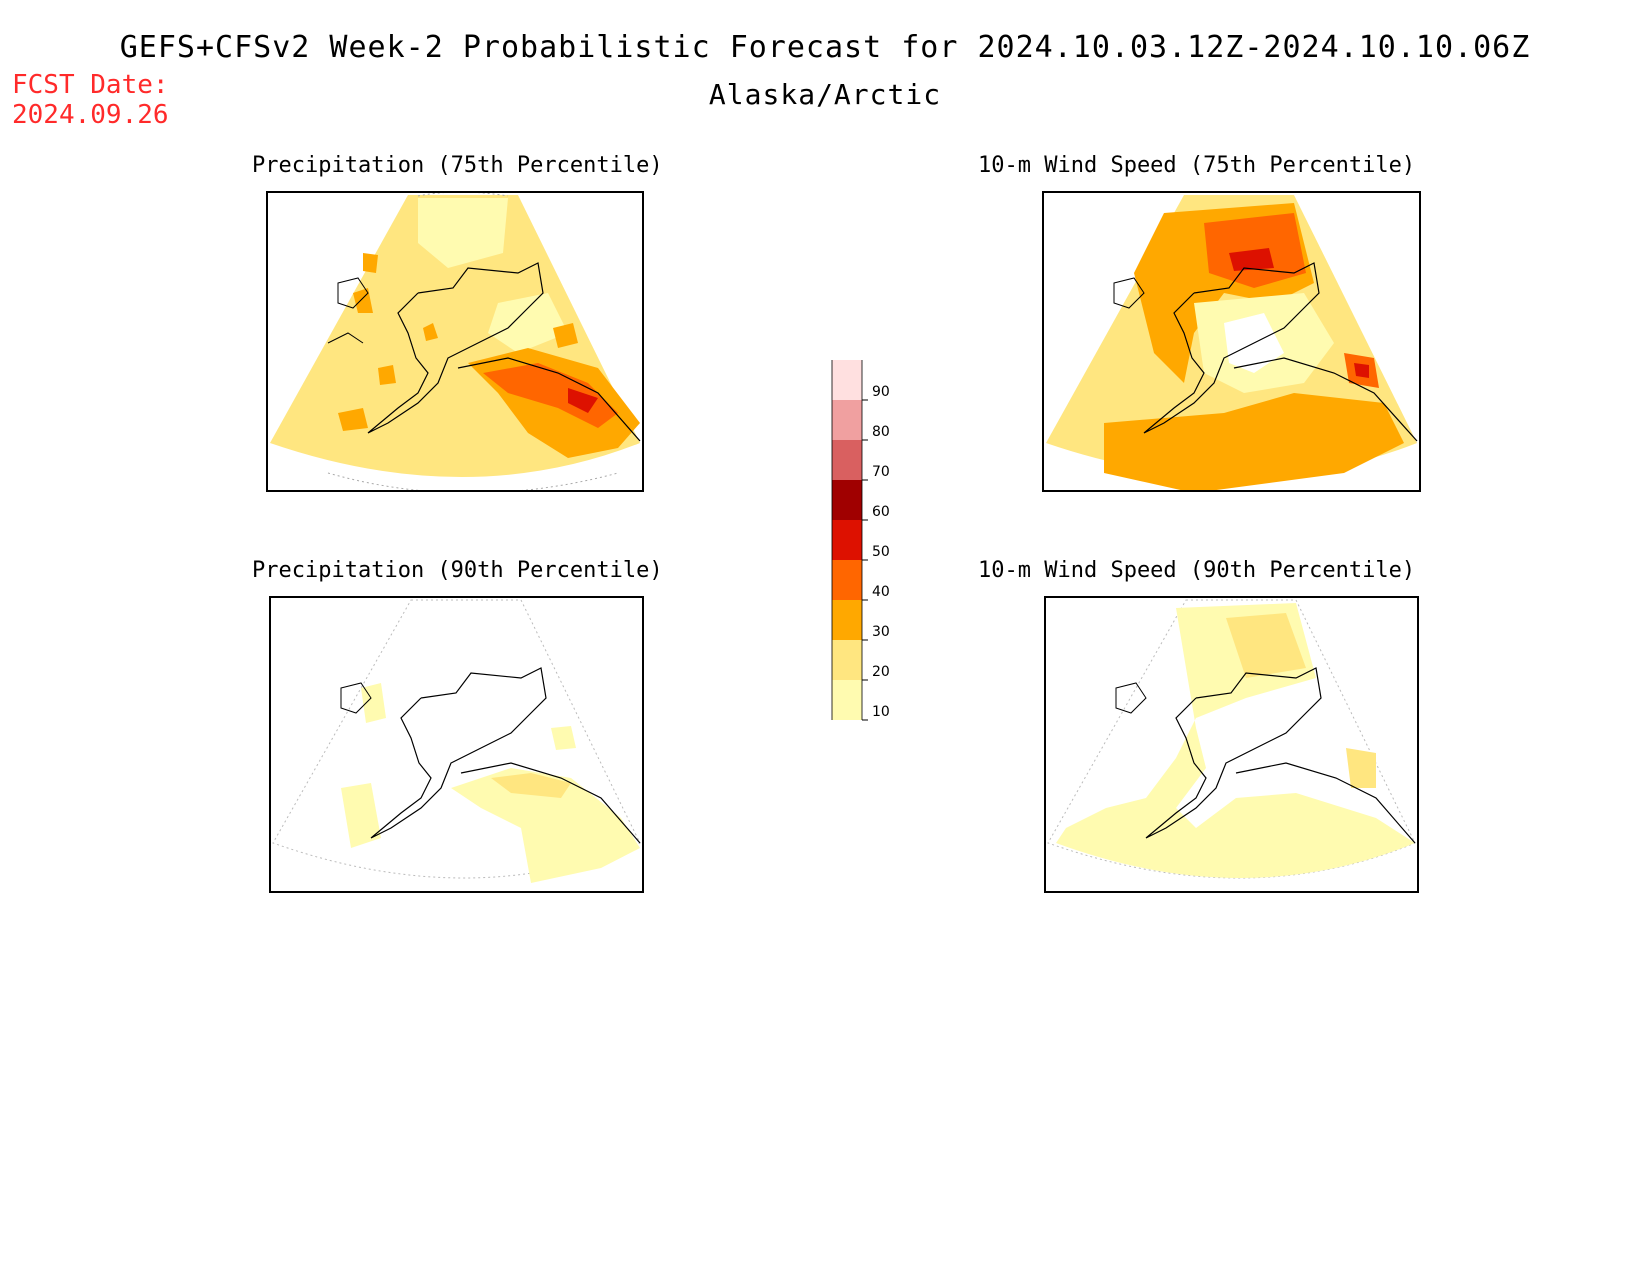  What do you see at coordinates (847, 346) in the screenshot?
I see `colorbar-top-arrow` at bounding box center [847, 346].